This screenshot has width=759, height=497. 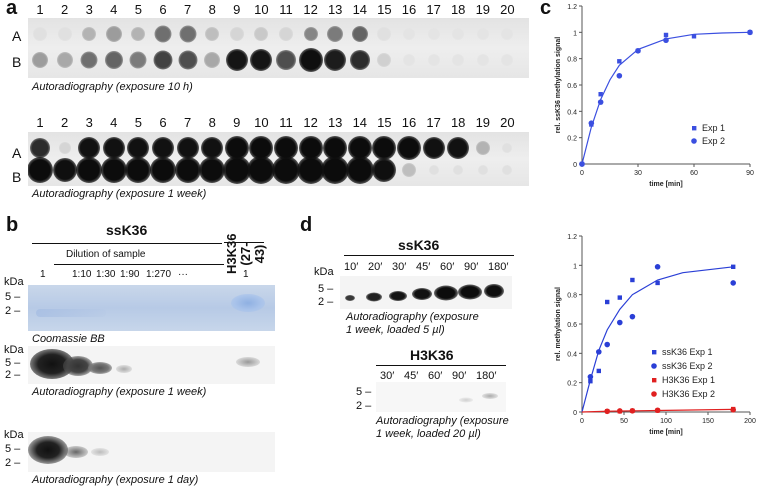 What do you see at coordinates (441, 397) in the screenshot?
I see `h3k36-timecourse-gel` at bounding box center [441, 397].